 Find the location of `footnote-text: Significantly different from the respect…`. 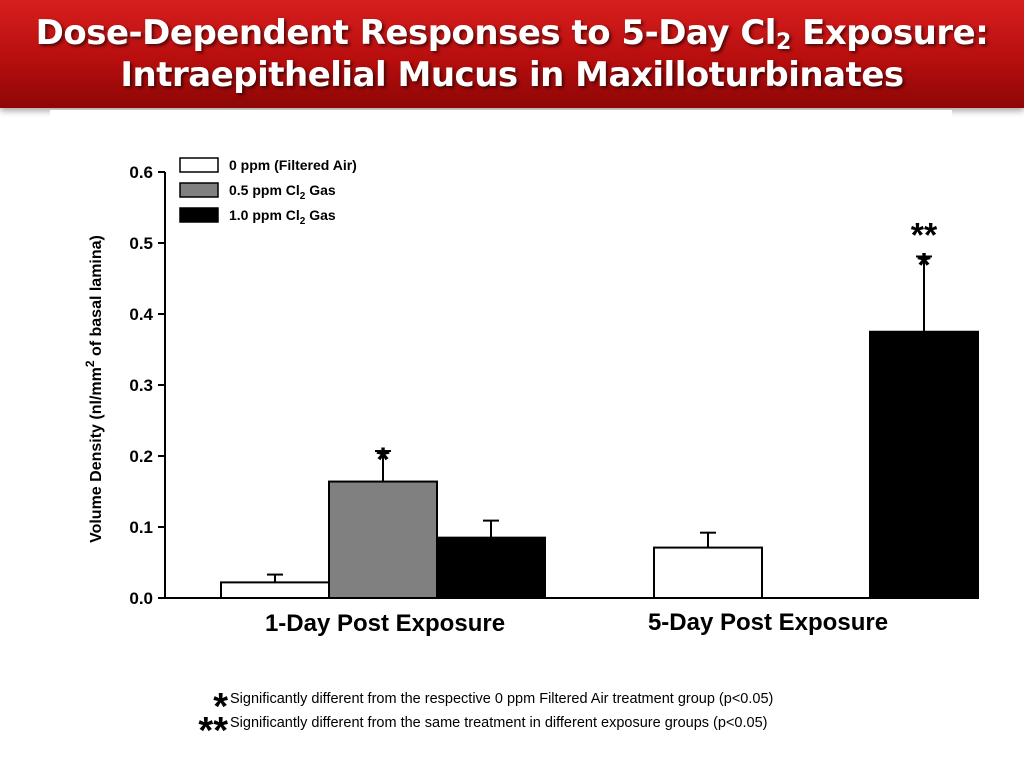

footnote-text: Significantly different from the respect… is located at coordinates (501, 699).